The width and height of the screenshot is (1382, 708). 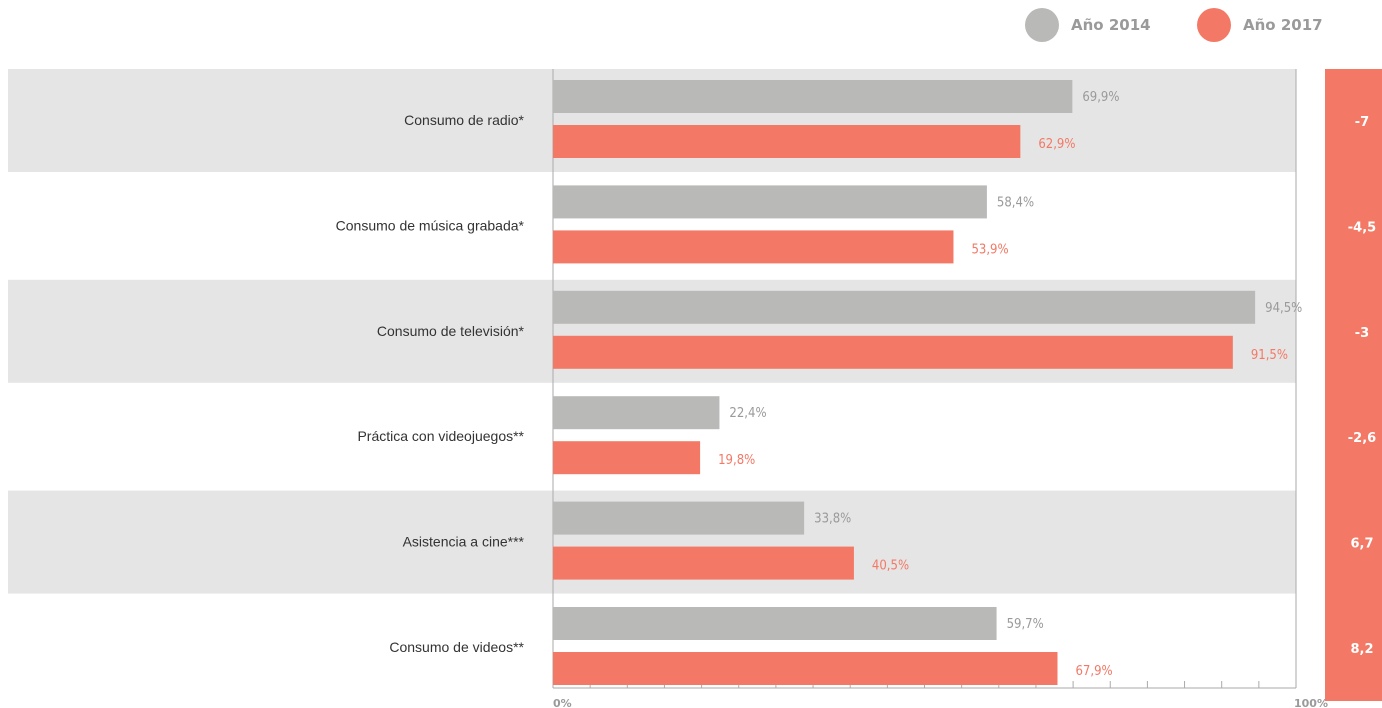 I want to click on data-label-2014: 58,4%, so click(x=1015, y=202).